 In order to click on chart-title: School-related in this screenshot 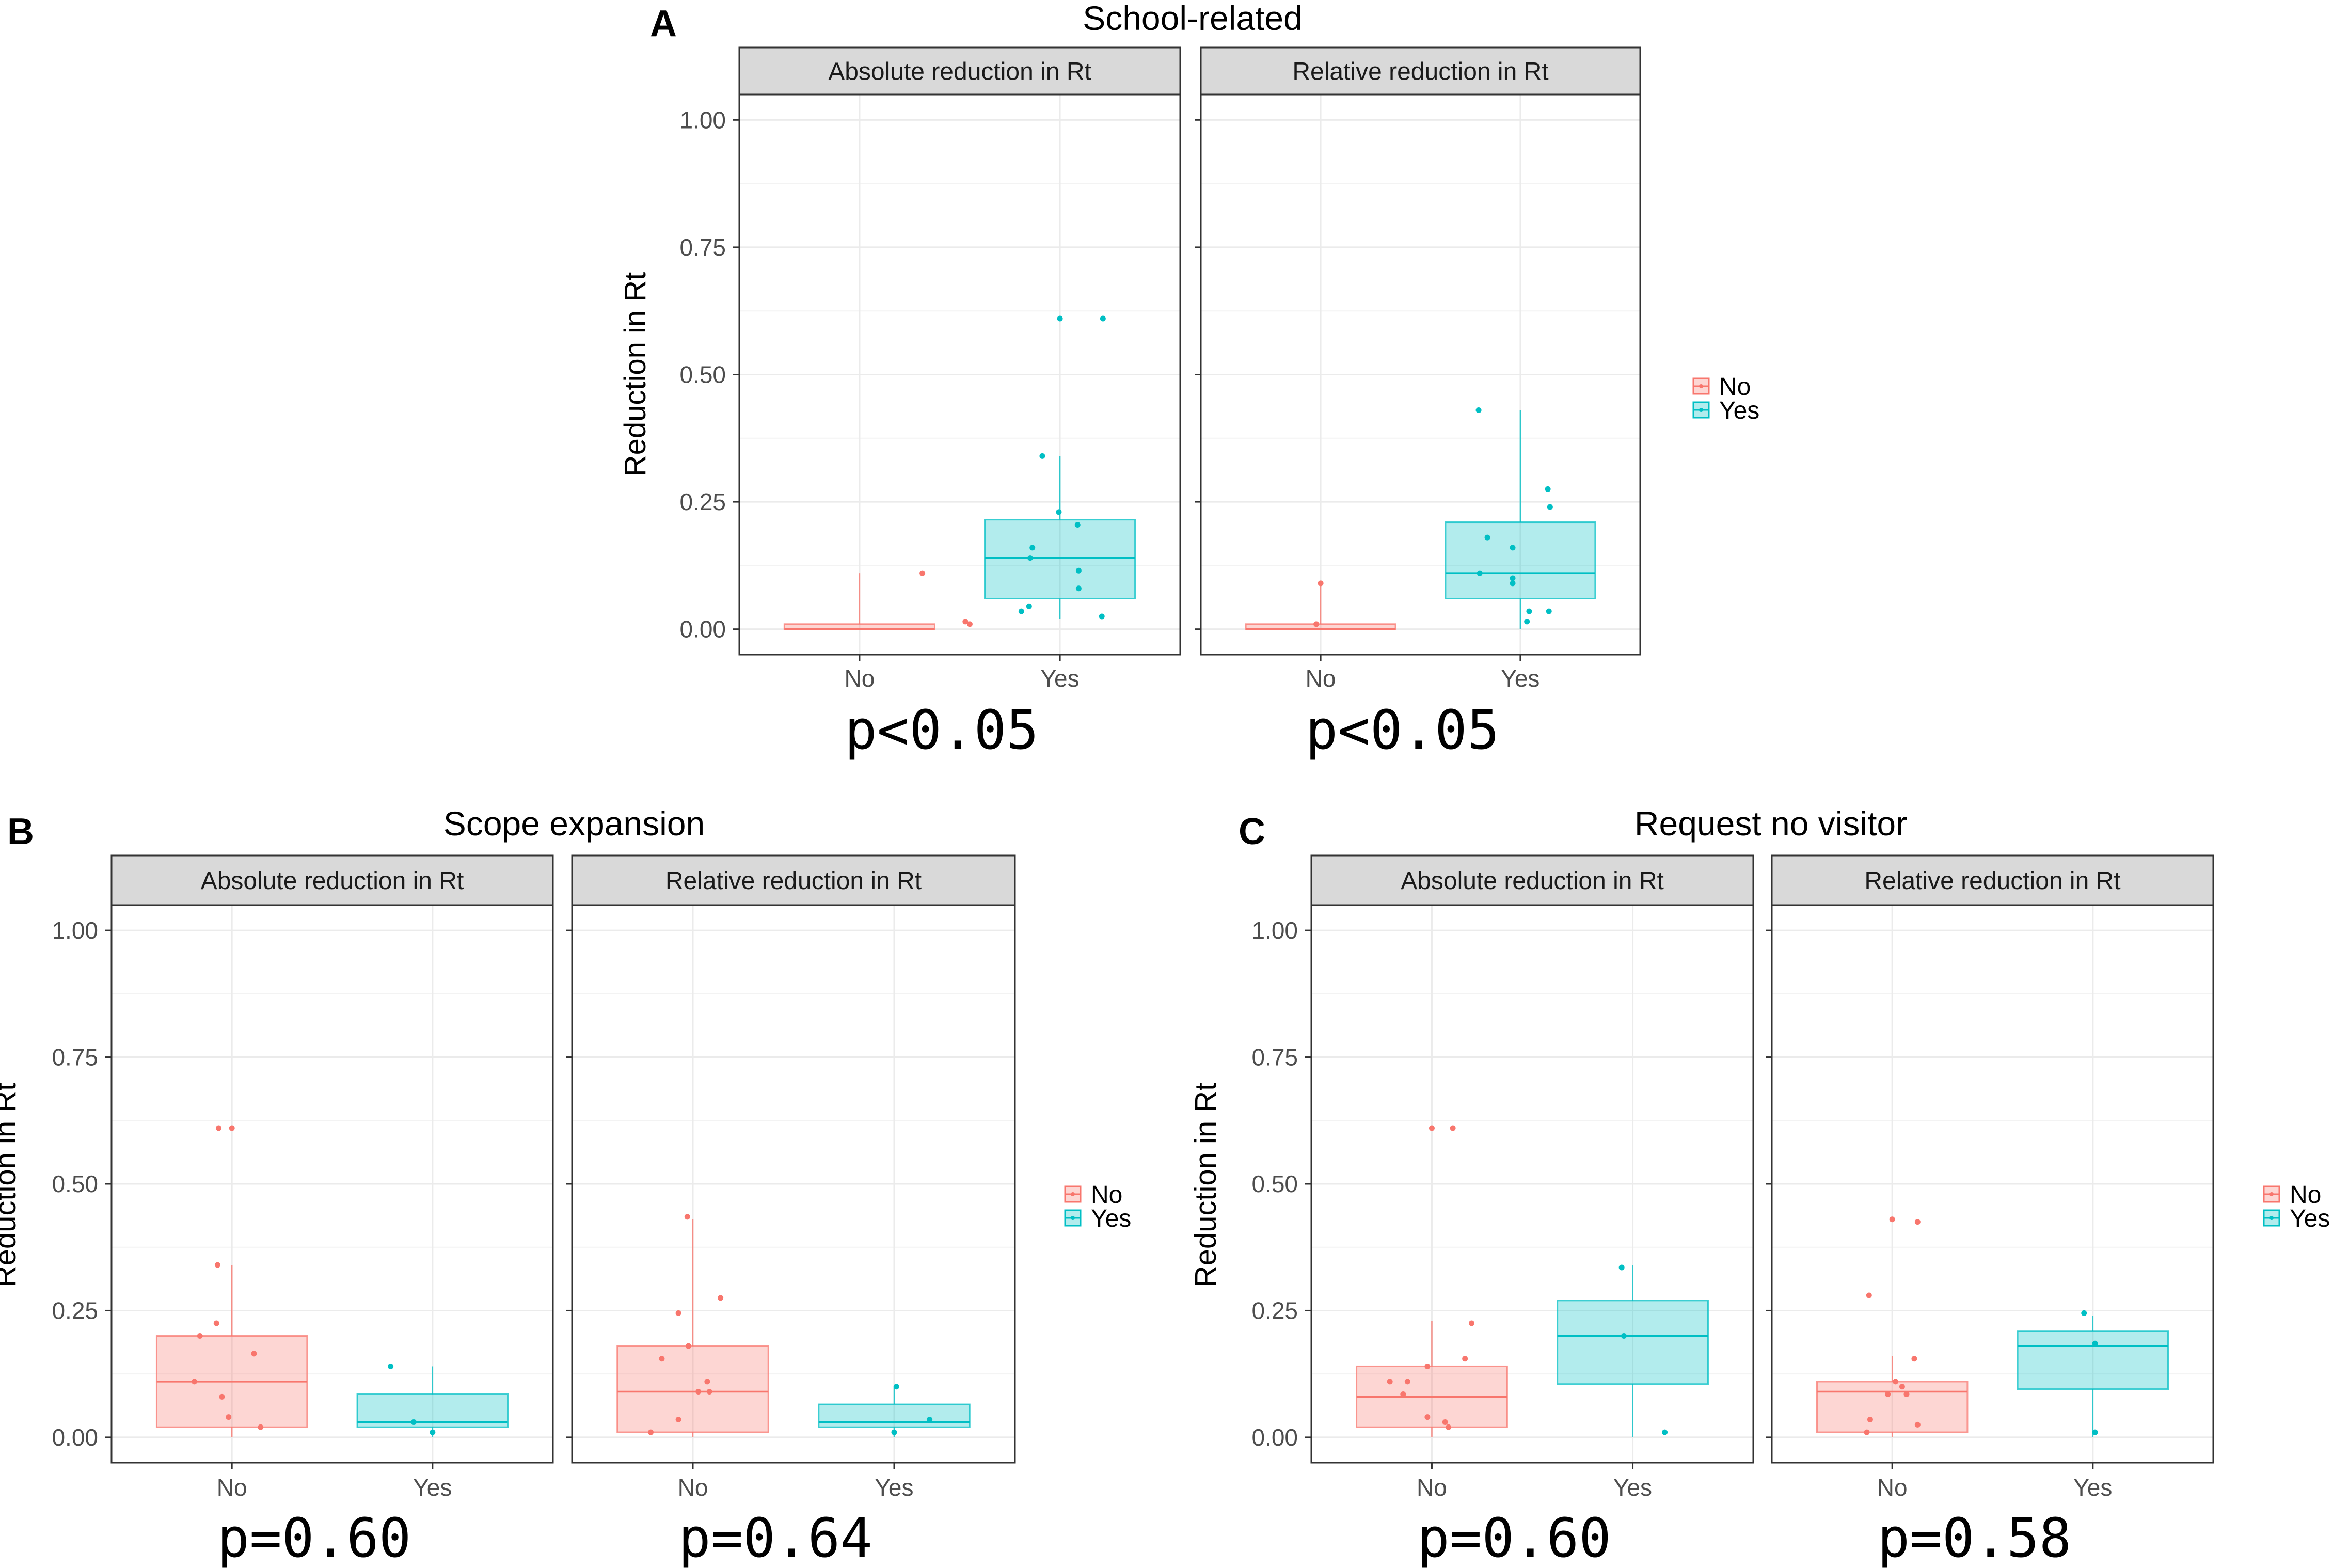, I will do `click(1193, 18)`.